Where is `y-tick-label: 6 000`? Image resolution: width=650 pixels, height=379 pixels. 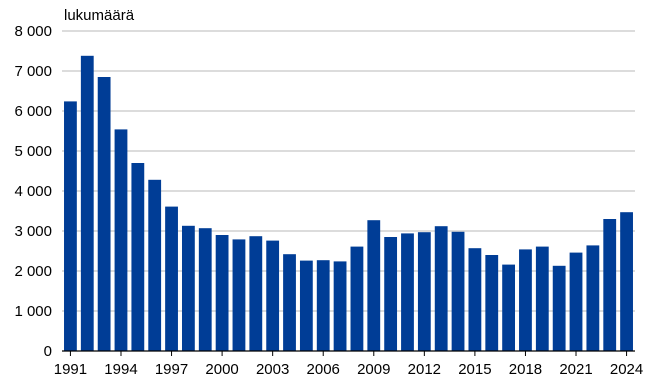 y-tick-label: 6 000 is located at coordinates (33, 111).